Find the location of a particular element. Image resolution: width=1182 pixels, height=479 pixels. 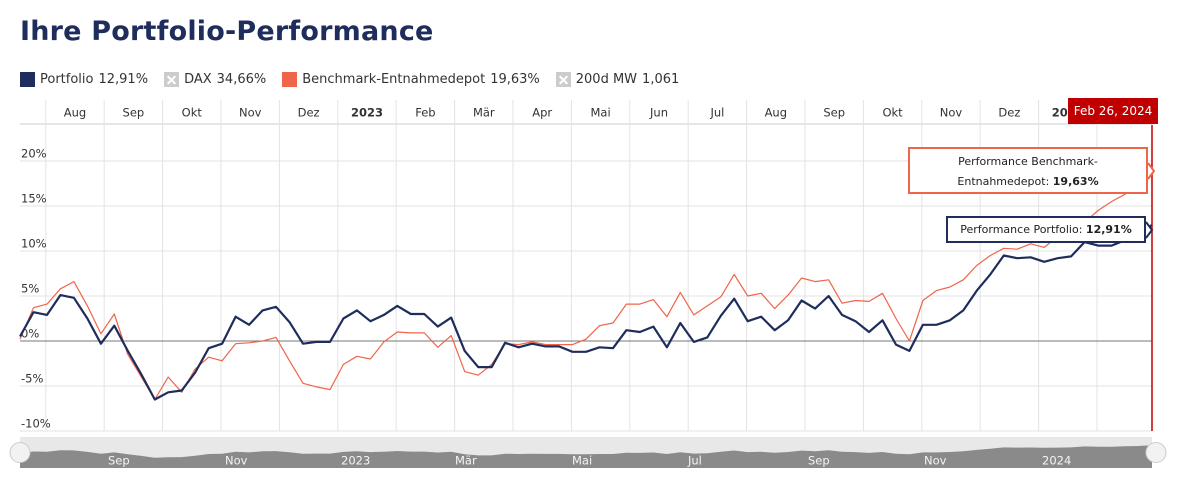

x-tick-label: Apr is located at coordinates (542, 113).